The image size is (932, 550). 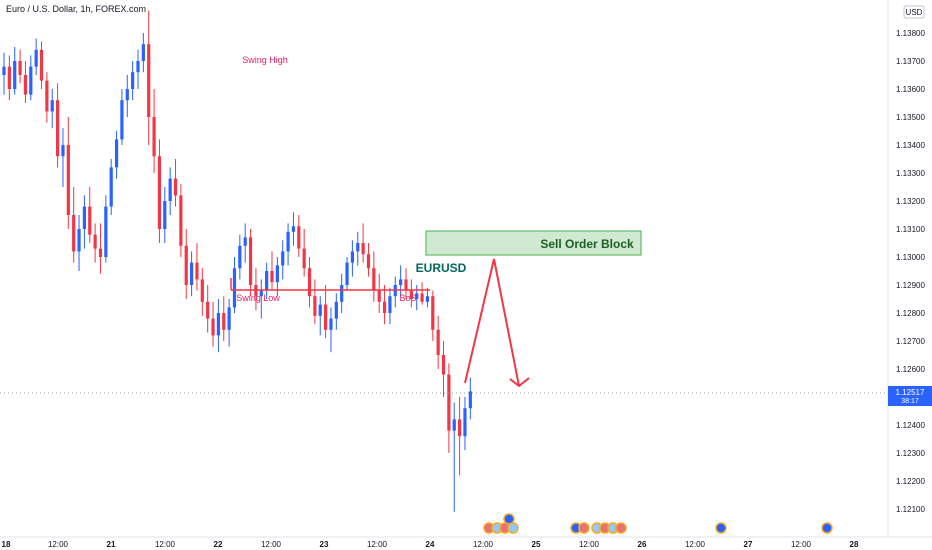 I want to click on price-tick-label: 1.12200, so click(x=910, y=481).